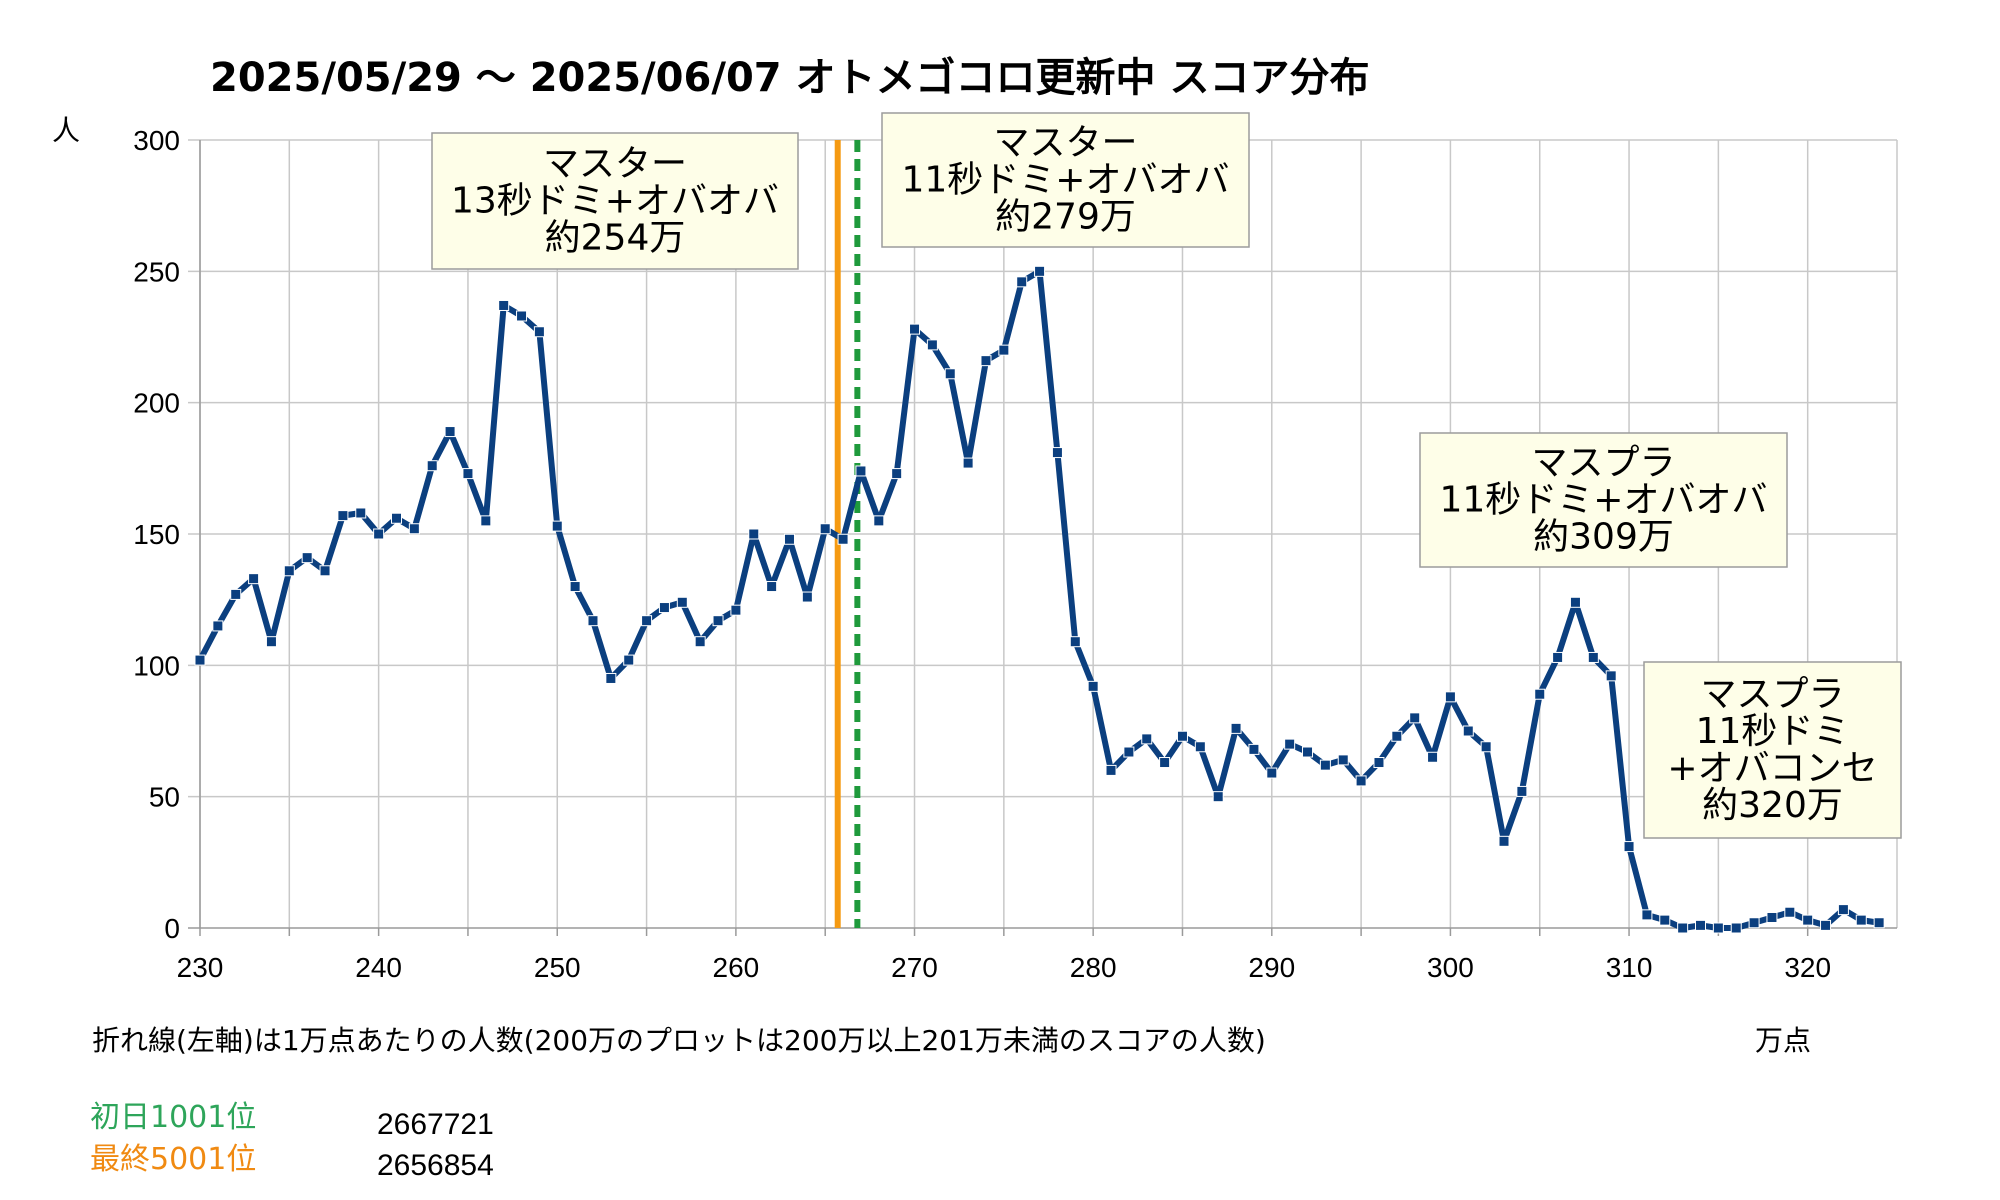 Image resolution: width=2000 pixels, height=1200 pixels. What do you see at coordinates (156, 271) in the screenshot?
I see `y-tick-label: 250` at bounding box center [156, 271].